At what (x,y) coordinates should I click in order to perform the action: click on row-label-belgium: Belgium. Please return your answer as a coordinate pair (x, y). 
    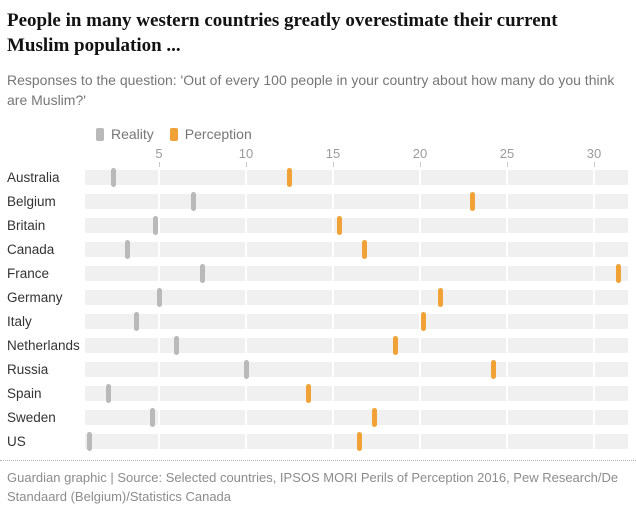
    Looking at the image, I should click on (31, 201).